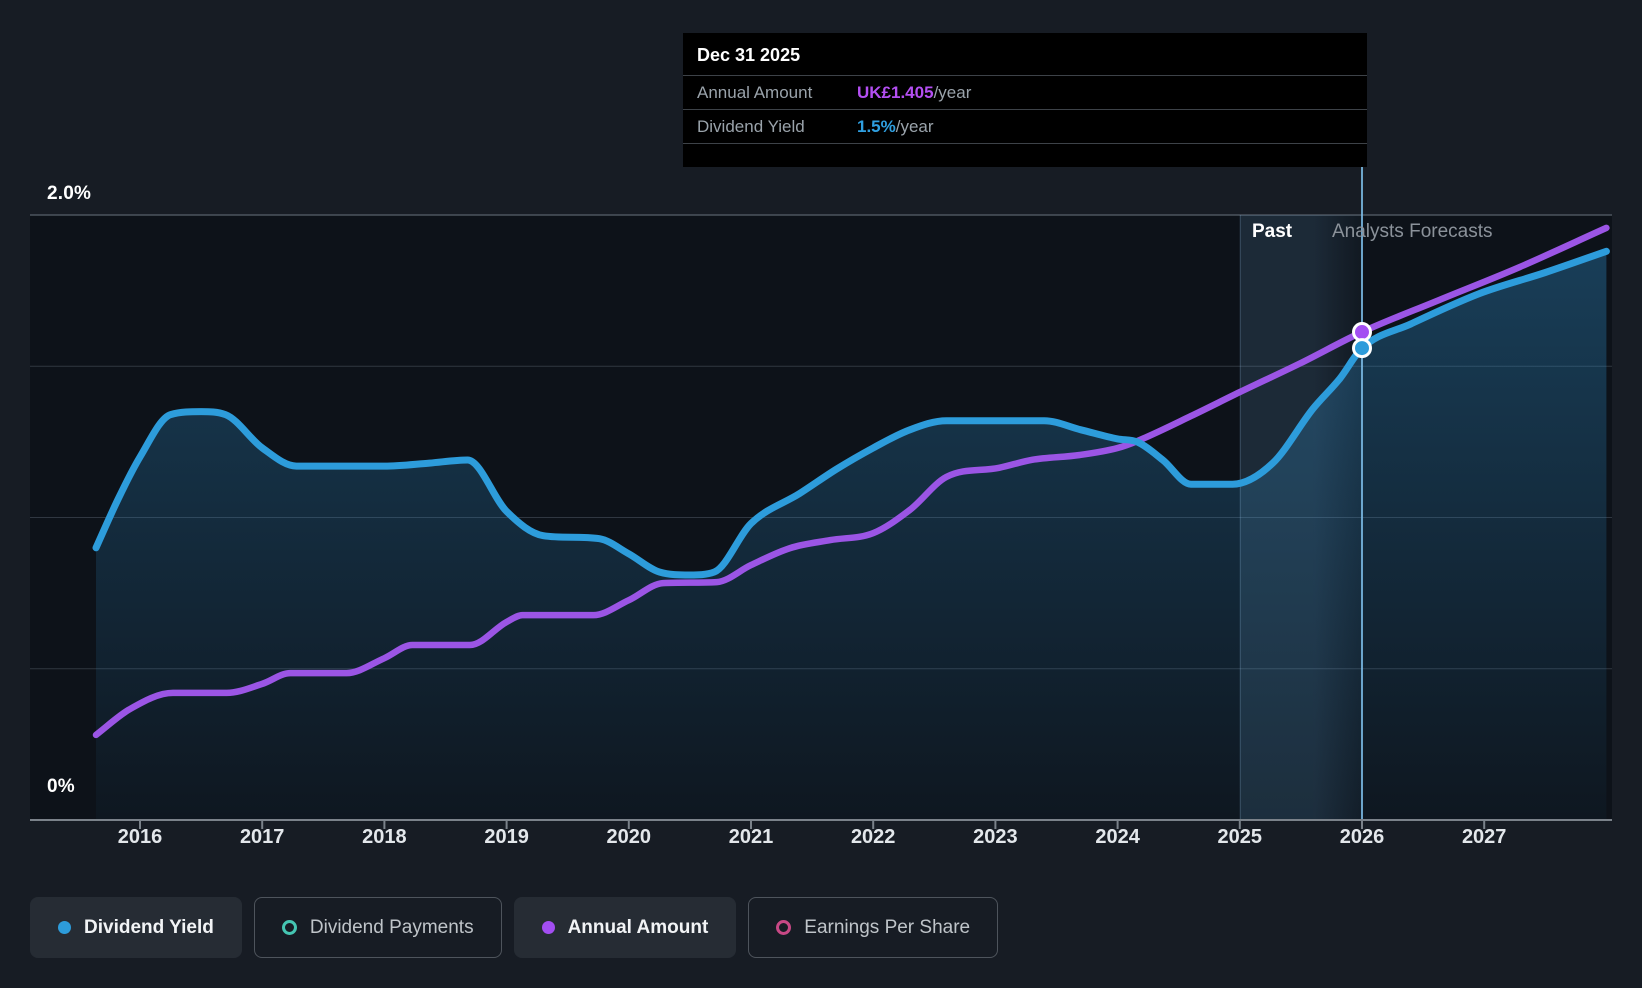  What do you see at coordinates (751, 126) in the screenshot?
I see `tooltip-row-label: Dividend Yield` at bounding box center [751, 126].